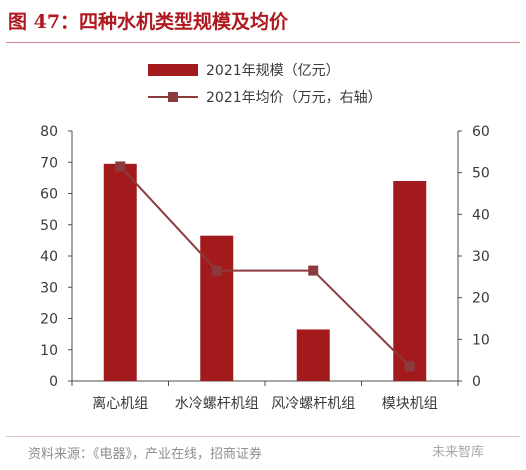 This screenshot has width=526, height=470. Describe the element at coordinates (49, 288) in the screenshot. I see `left-axis-tick-label: 30` at that location.